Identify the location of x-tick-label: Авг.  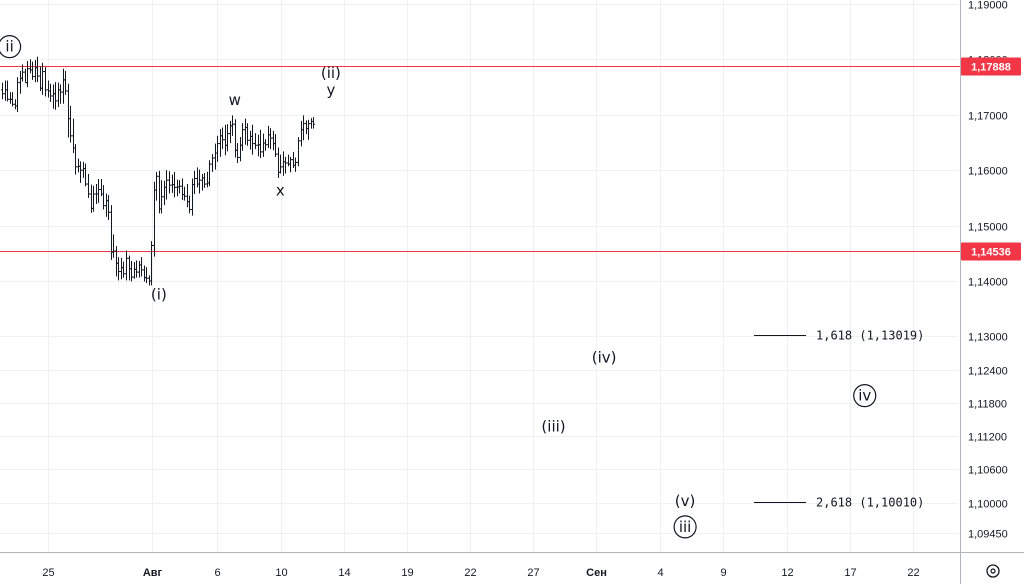
(153, 573).